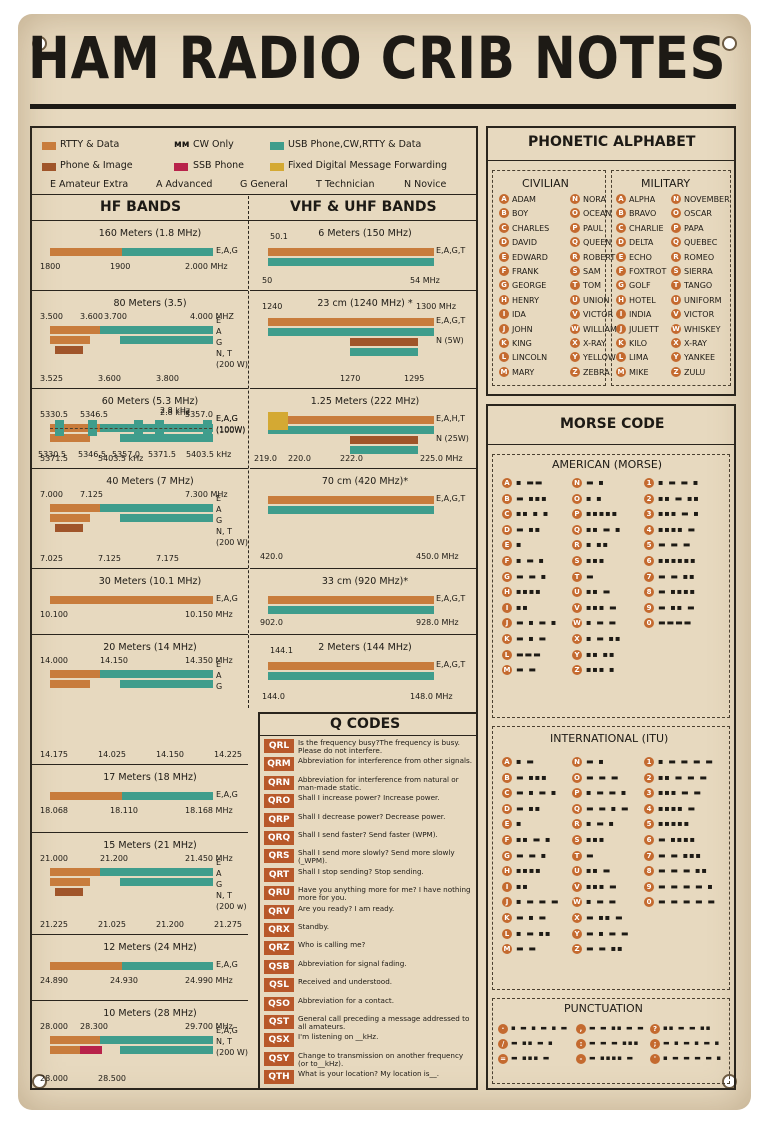 The image size is (769, 1132). What do you see at coordinates (649, 623) in the screenshot?
I see `digit-badge: 0` at bounding box center [649, 623].